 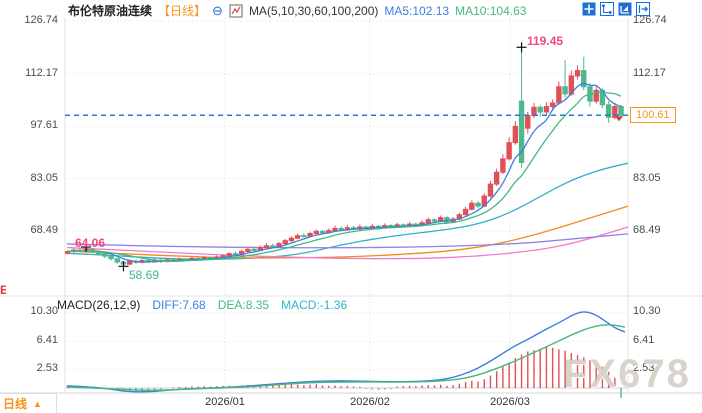 I want to click on collapse-indicator-icon: ⊖, so click(x=217, y=10).